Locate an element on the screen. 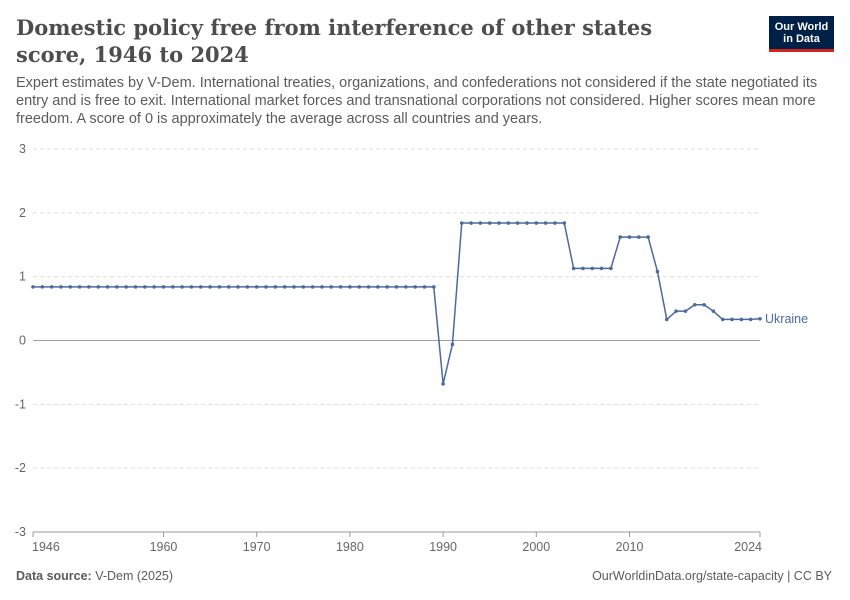 The image size is (850, 600). y-tick-label: -3 is located at coordinates (20, 532).